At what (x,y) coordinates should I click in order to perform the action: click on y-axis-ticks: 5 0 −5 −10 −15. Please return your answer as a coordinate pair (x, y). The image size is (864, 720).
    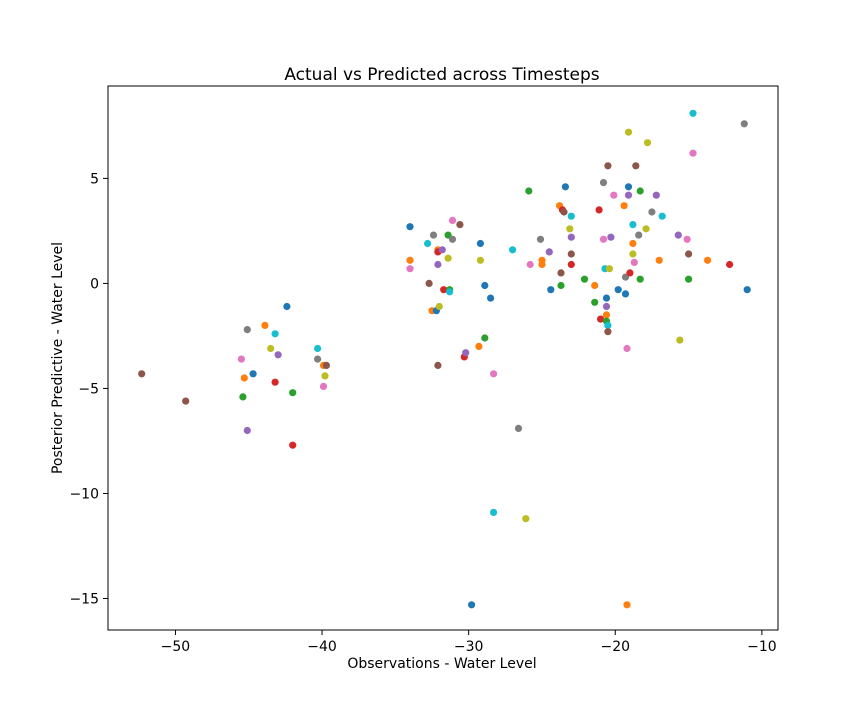
    Looking at the image, I should click on (88, 389).